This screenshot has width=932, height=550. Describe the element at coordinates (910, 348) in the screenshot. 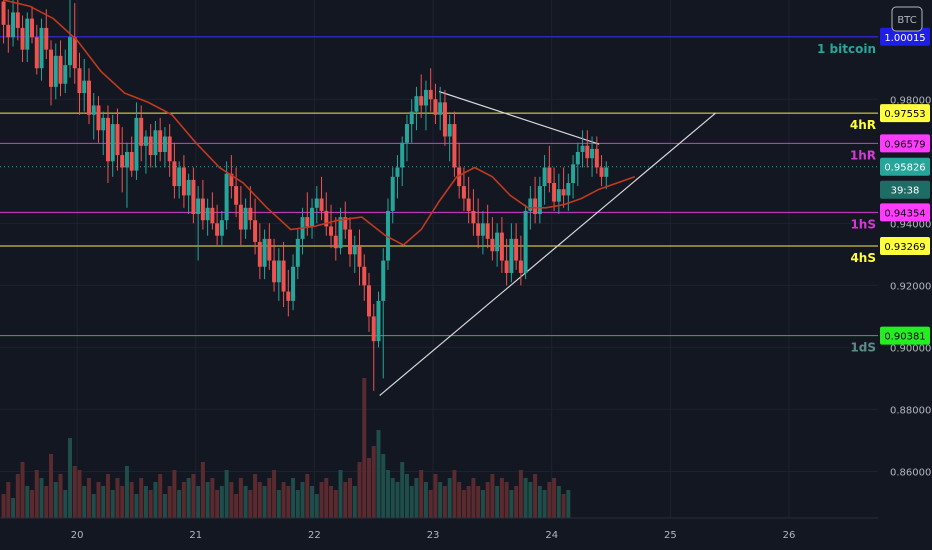

I see `y-tick-label: 0.90000` at that location.